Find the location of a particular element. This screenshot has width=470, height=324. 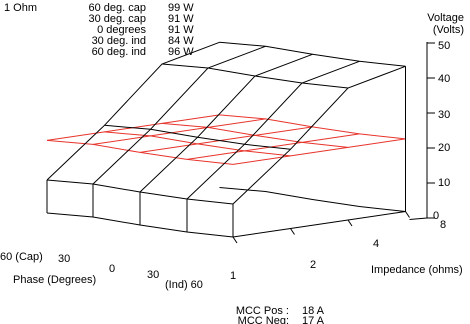

z-tick-label: 20 is located at coordinates (444, 148).